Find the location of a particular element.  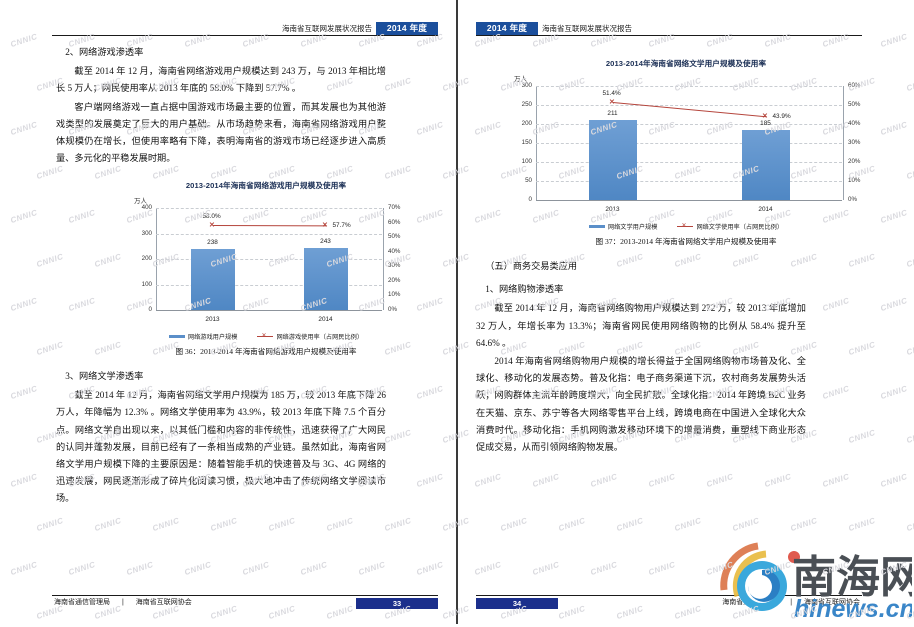

footer-org-1: 海南省通信管理局 is located at coordinates (82, 602).